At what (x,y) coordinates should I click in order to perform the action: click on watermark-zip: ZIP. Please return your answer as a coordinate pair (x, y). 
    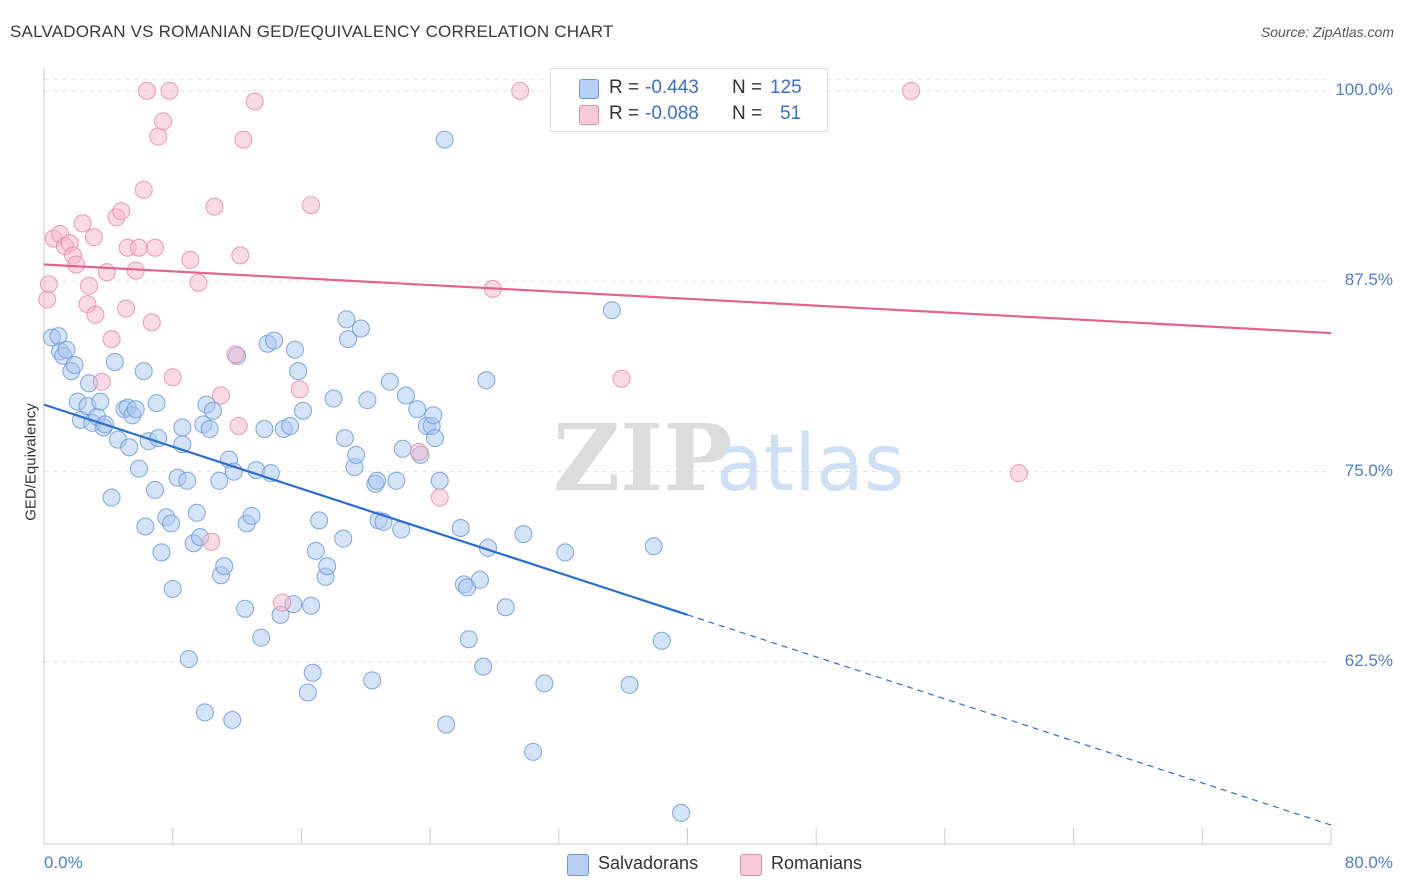
    Looking at the image, I should click on (642, 458).